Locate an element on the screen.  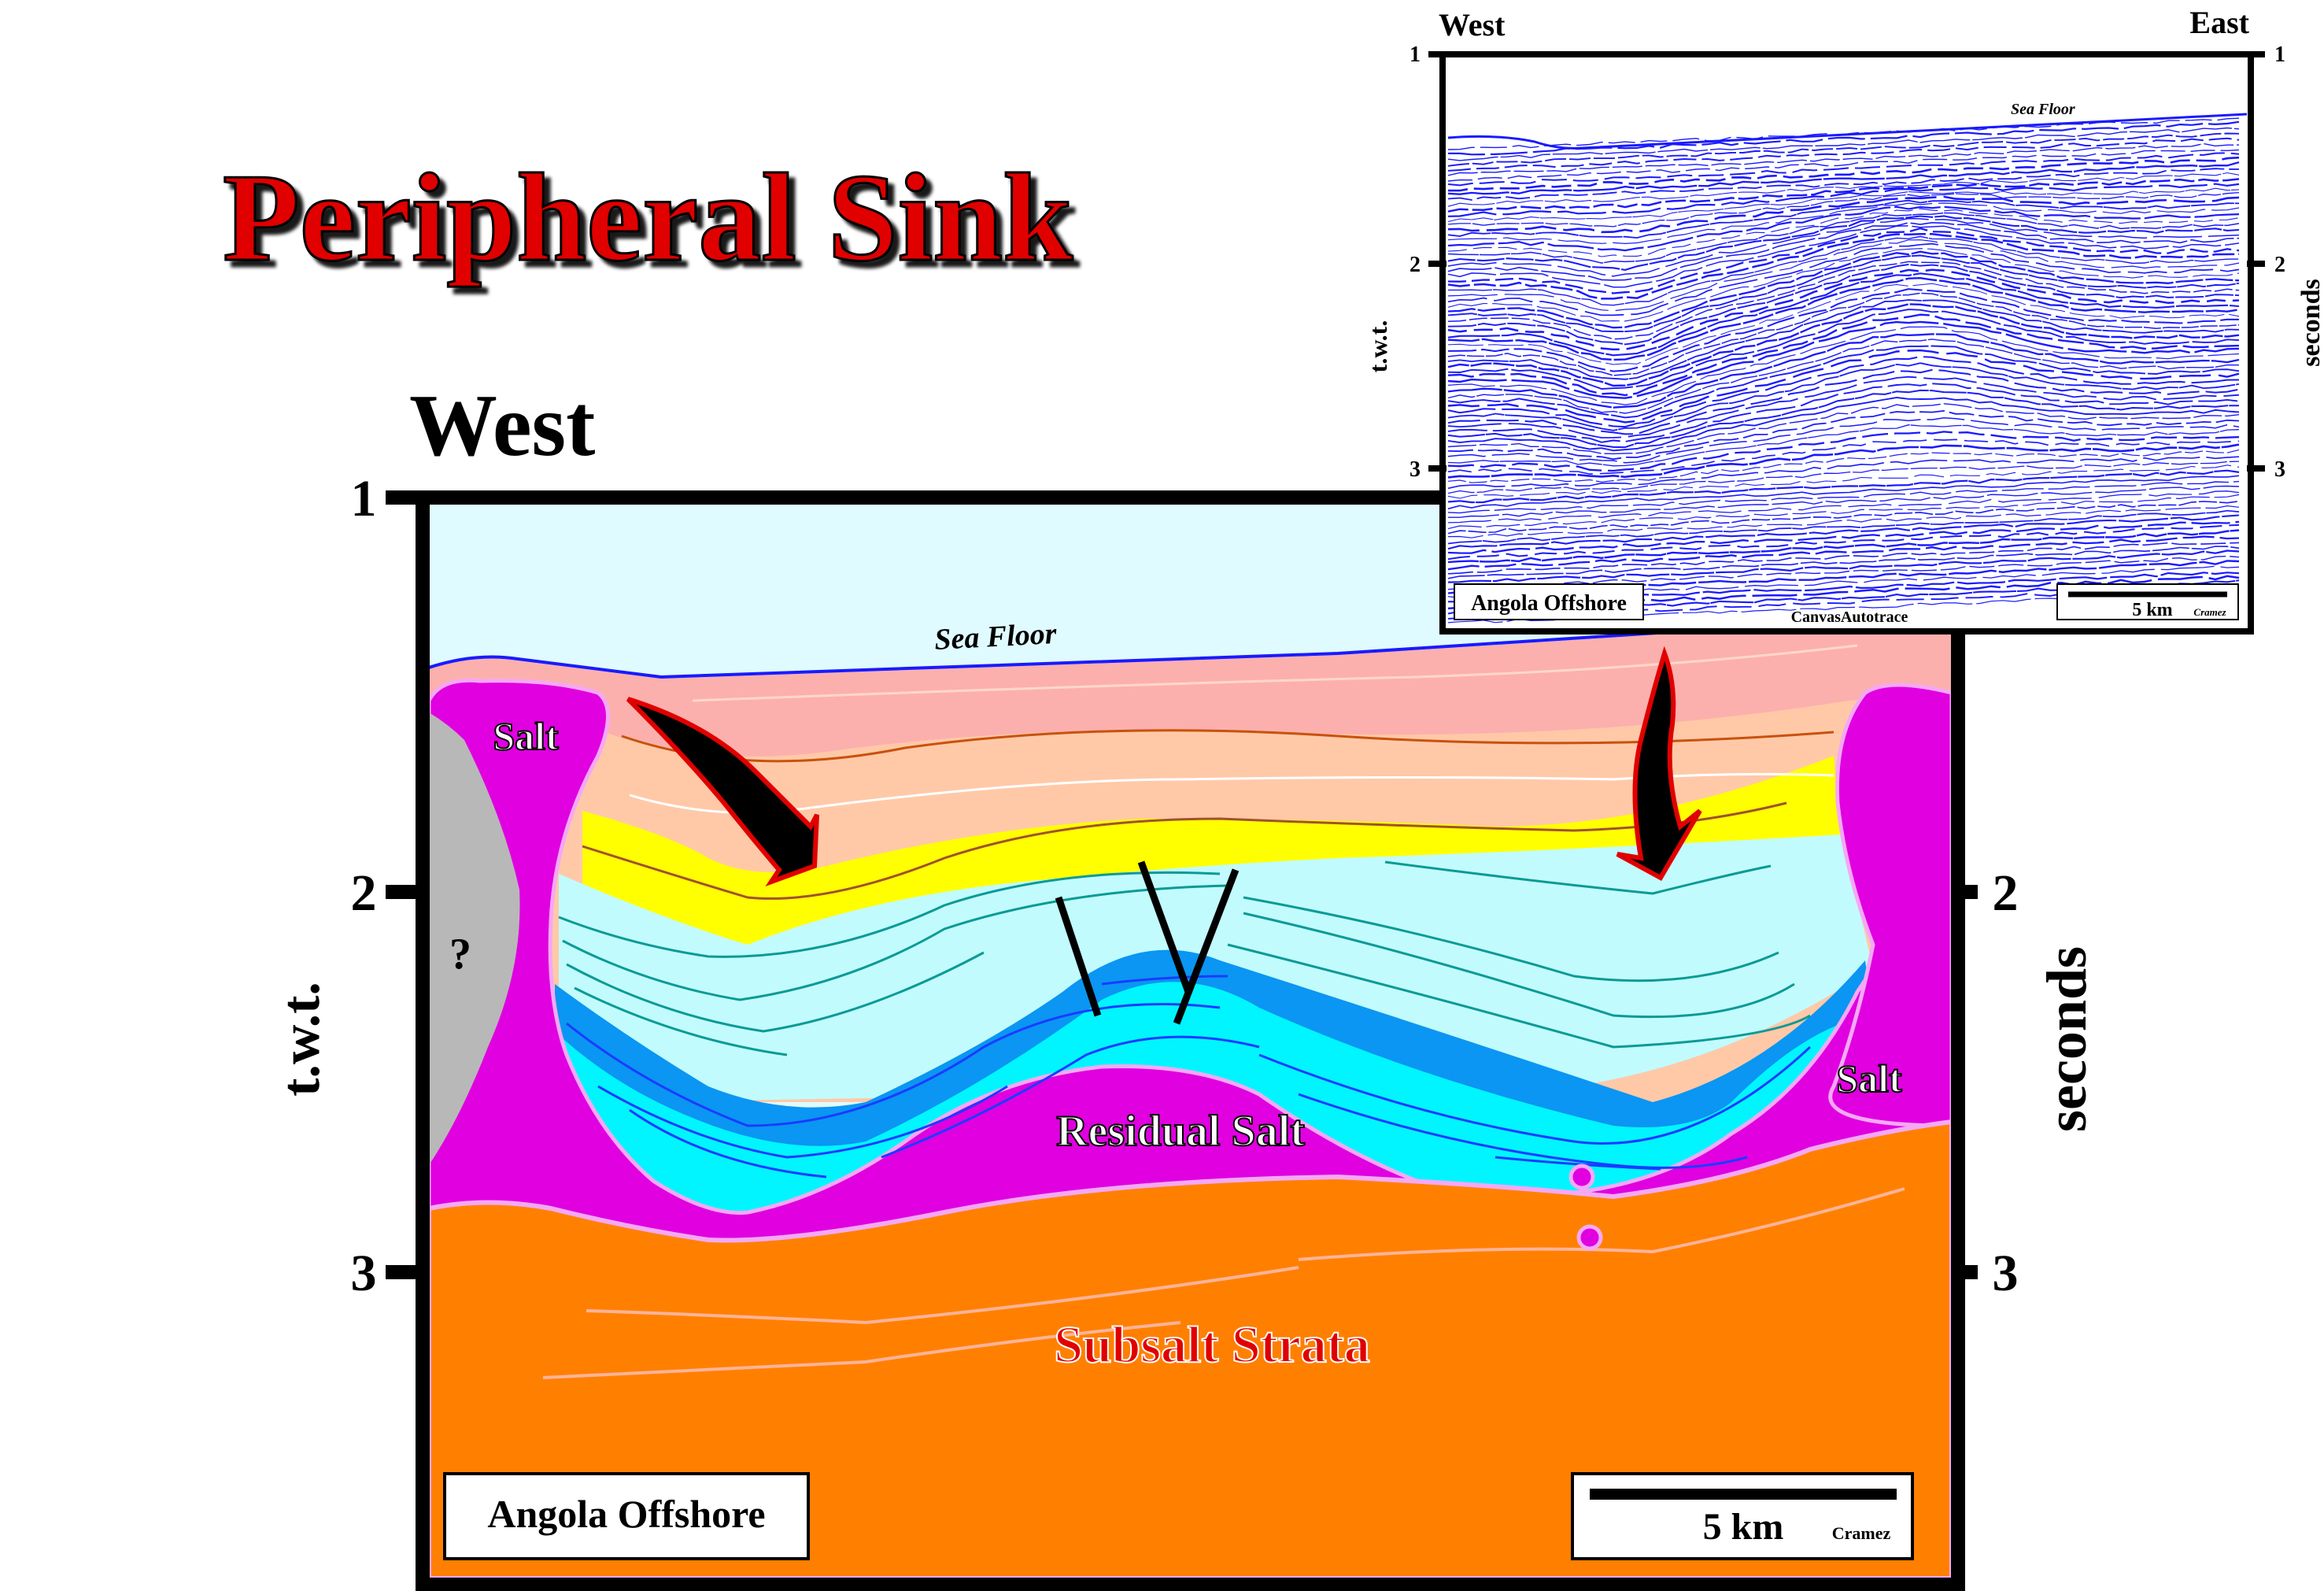
inset-direction-west: West is located at coordinates (1472, 25).